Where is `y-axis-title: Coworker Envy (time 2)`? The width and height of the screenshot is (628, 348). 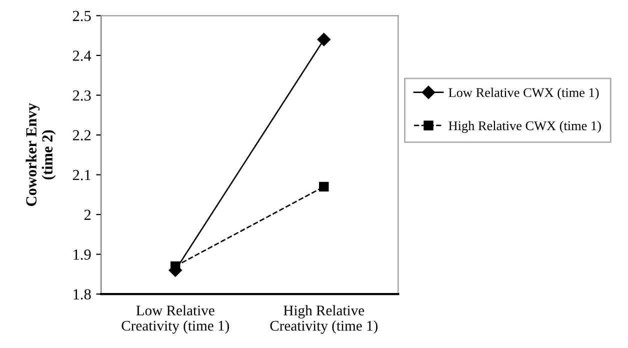 y-axis-title: Coworker Envy (time 2) is located at coordinates (41, 154).